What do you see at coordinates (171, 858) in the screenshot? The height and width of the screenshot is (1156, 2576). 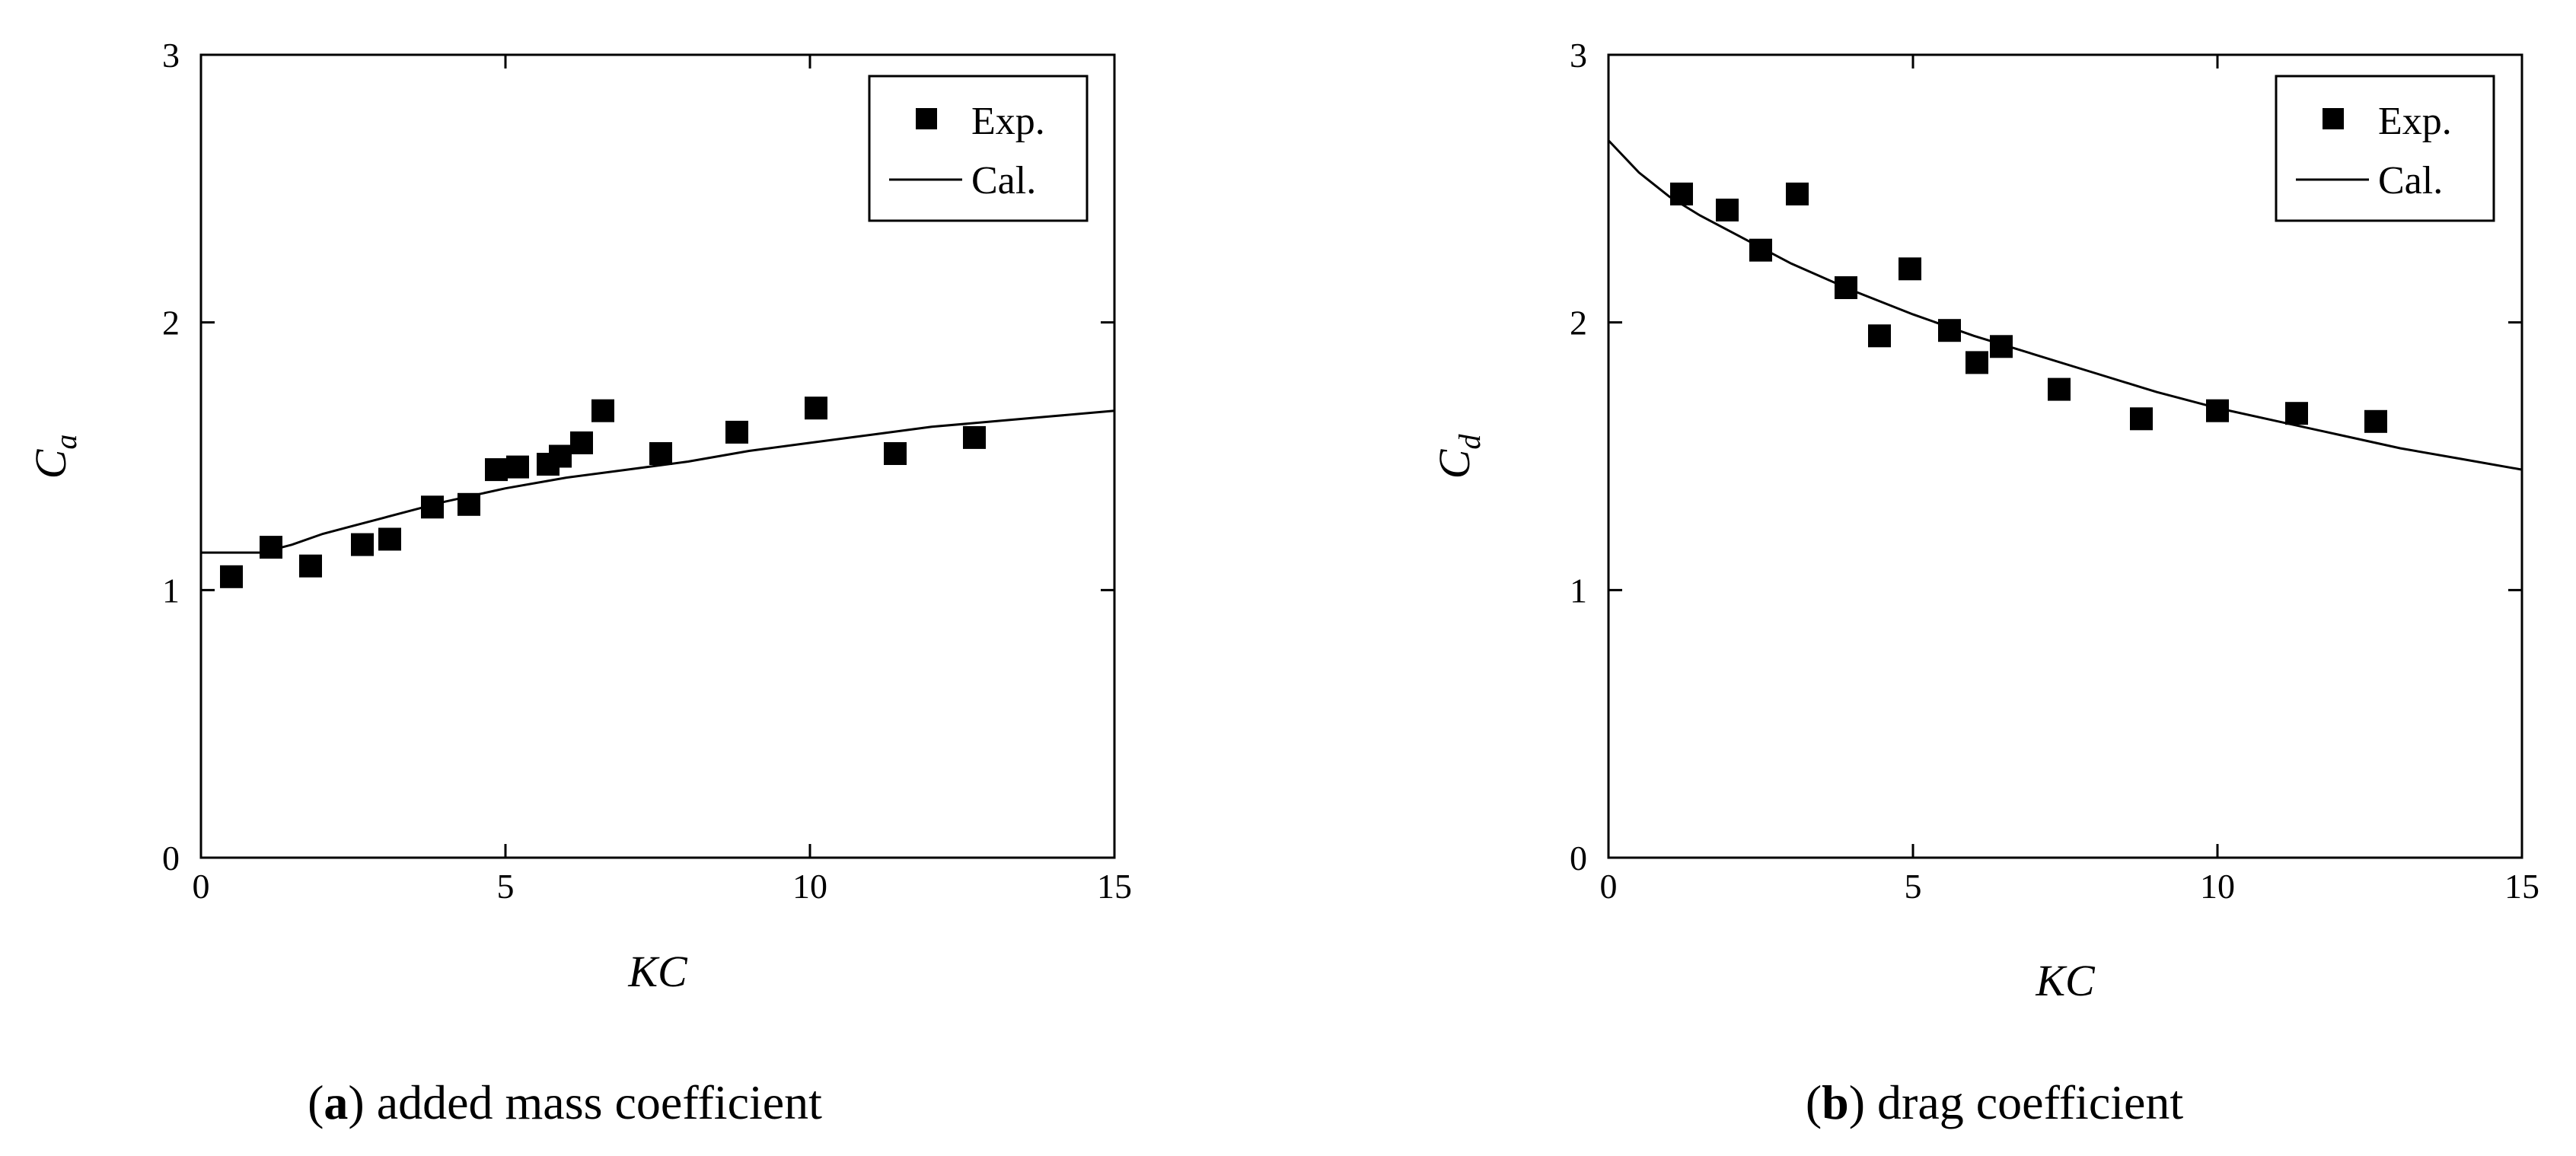 I see `panel-a-ytick-label-0: 0` at bounding box center [171, 858].